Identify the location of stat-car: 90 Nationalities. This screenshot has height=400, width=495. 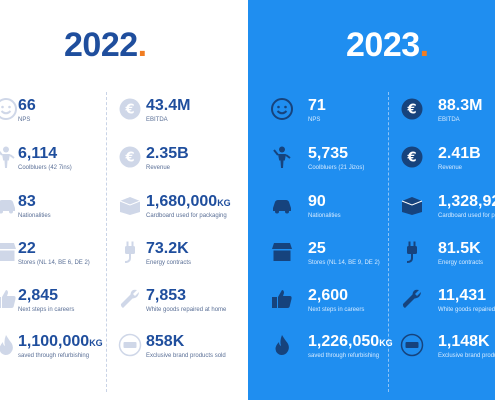
(335, 213).